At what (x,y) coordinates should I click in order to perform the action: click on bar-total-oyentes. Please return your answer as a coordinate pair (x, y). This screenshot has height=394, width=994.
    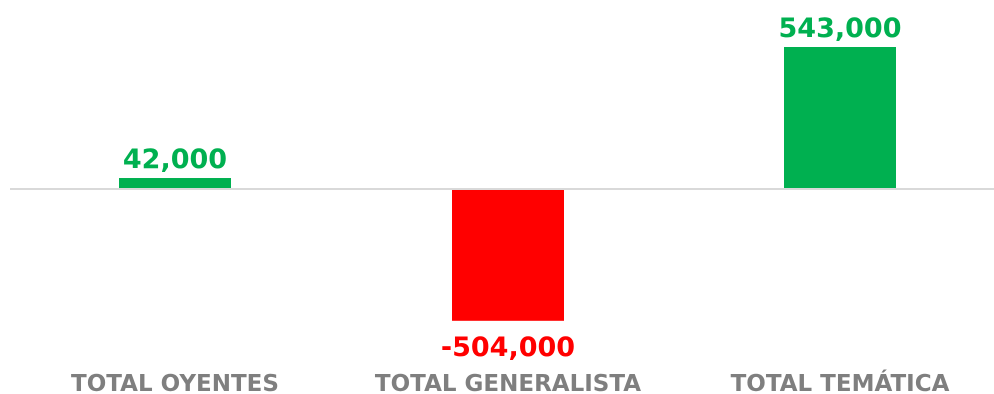
    Looking at the image, I should click on (175, 183).